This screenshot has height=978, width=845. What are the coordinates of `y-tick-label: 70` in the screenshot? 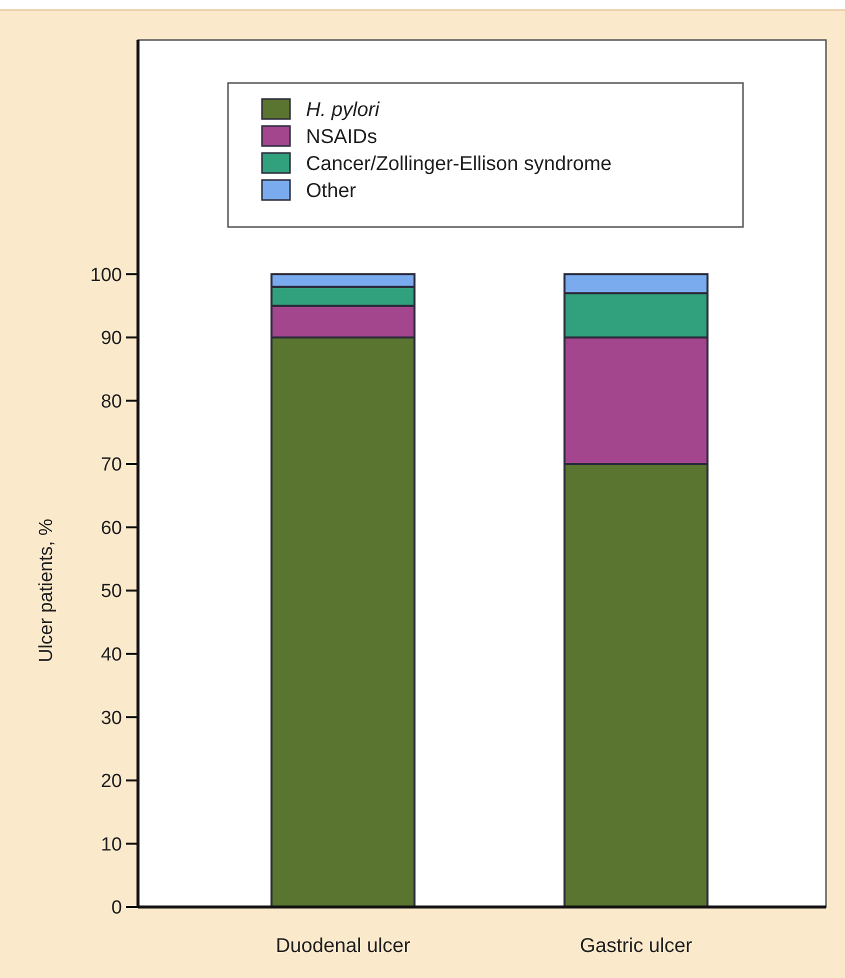 It's located at (111, 465).